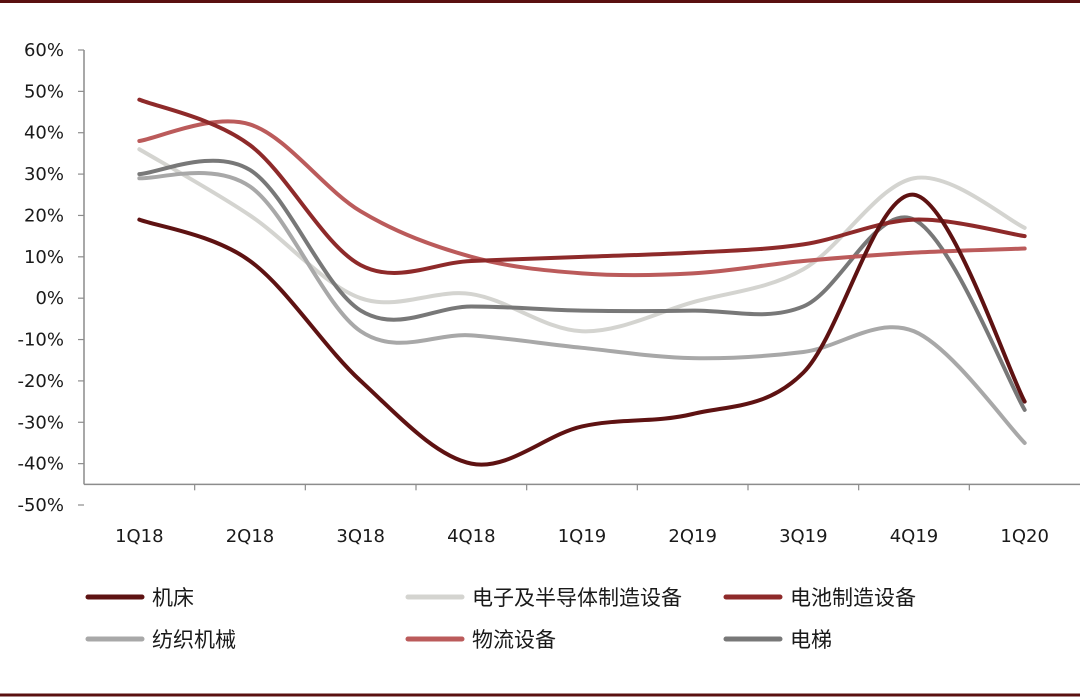 The width and height of the screenshot is (1080, 698). Describe the element at coordinates (360, 536) in the screenshot. I see `x-tick-label: 3Q18` at that location.